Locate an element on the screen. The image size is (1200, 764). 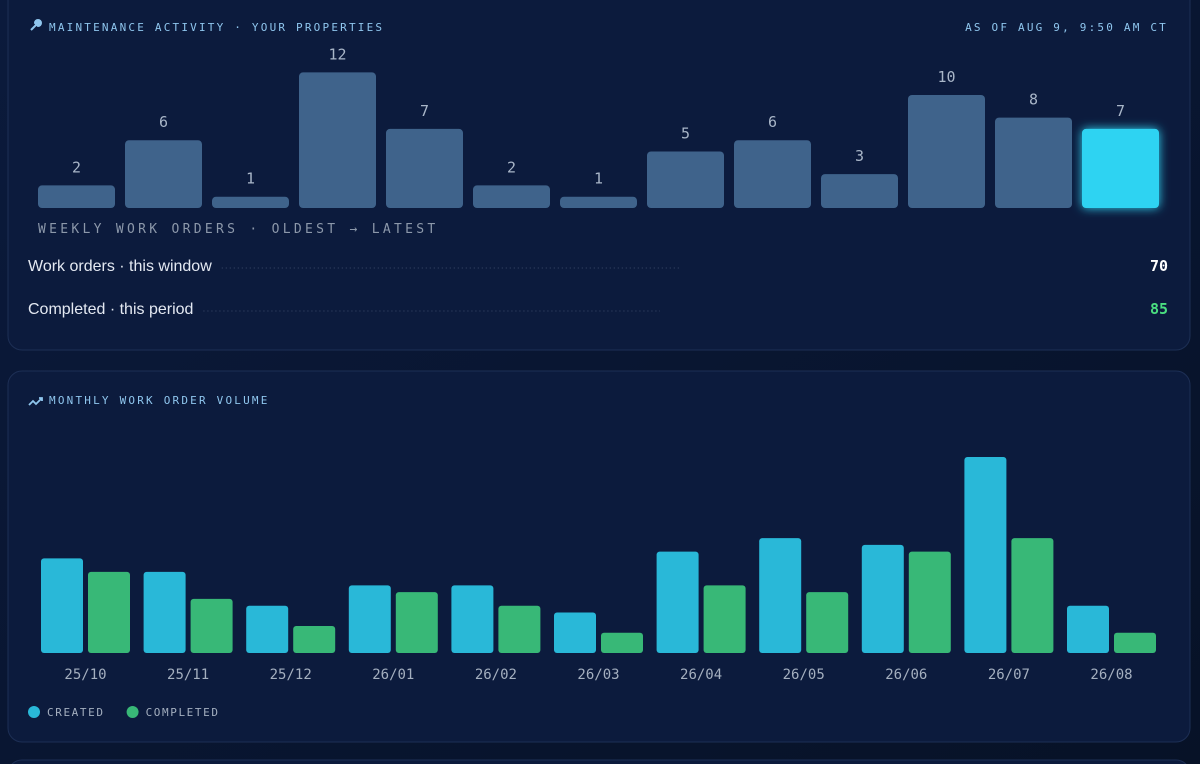
panel is located at coordinates (599, 761).